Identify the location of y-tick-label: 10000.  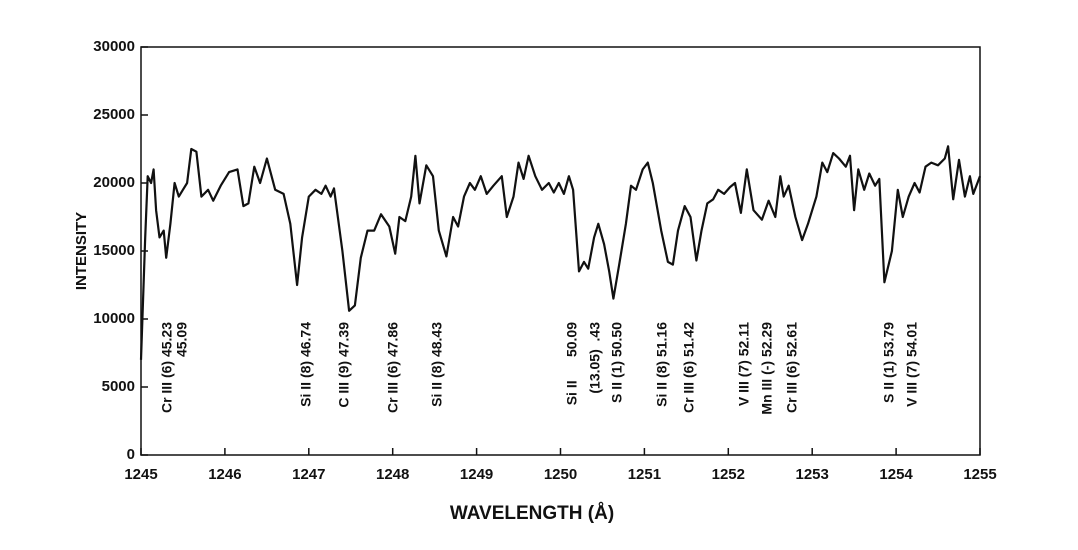
(114, 318).